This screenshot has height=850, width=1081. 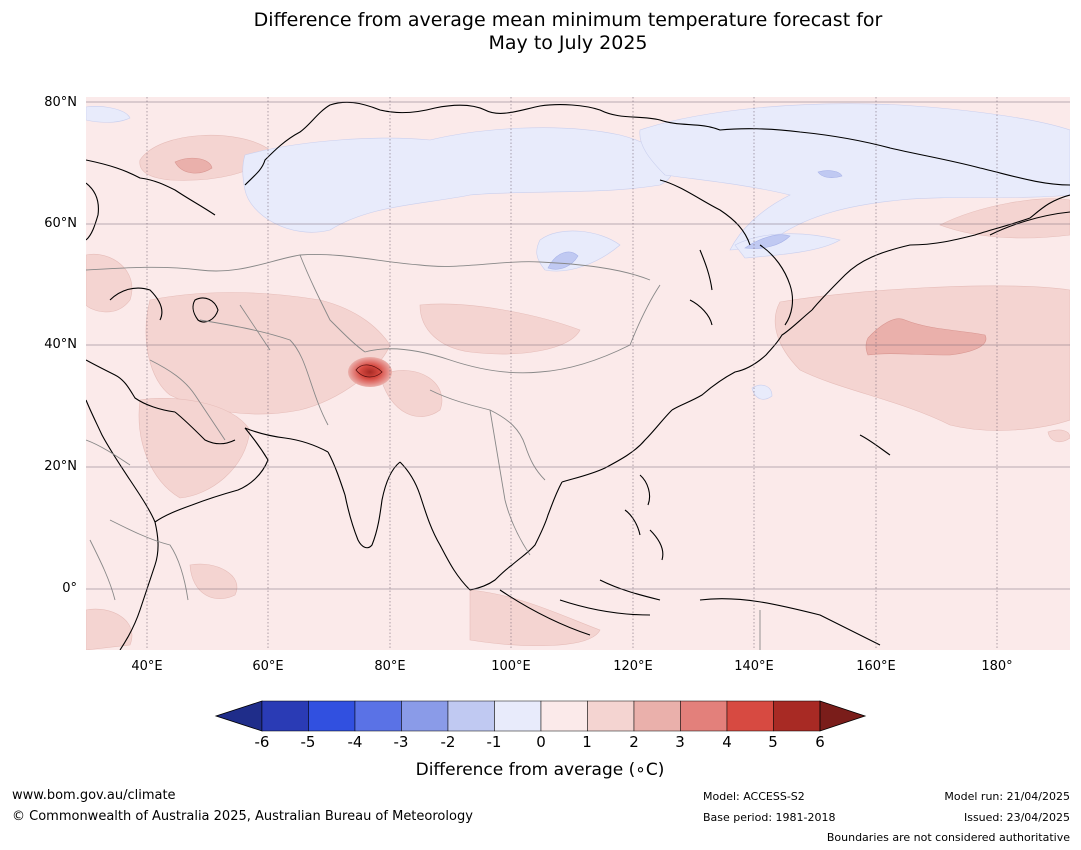 What do you see at coordinates (769, 817) in the screenshot?
I see `base-period: Base period: 1981-2018` at bounding box center [769, 817].